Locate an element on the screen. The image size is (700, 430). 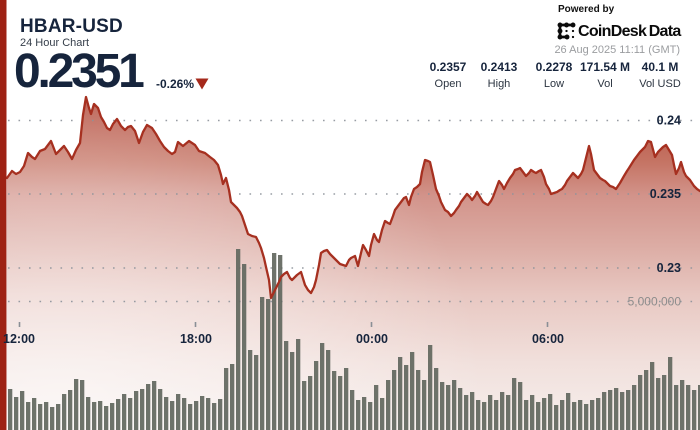
svg-text: 5,000,000 is located at coordinates (655, 302).